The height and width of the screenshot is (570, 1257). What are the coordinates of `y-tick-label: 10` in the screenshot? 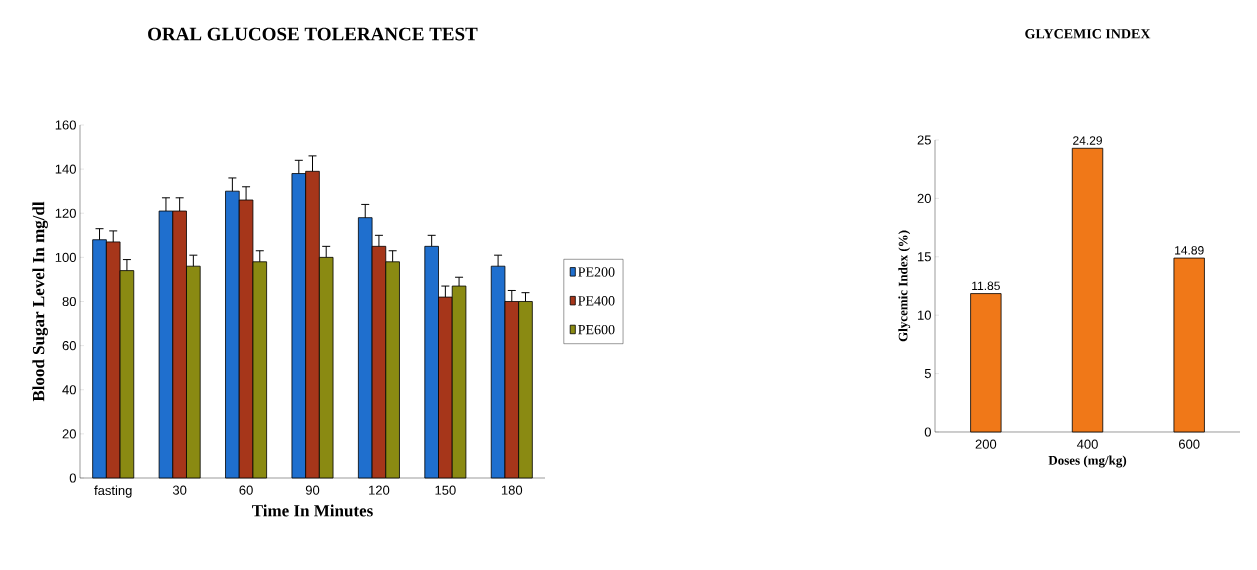 It's located at (924, 315).